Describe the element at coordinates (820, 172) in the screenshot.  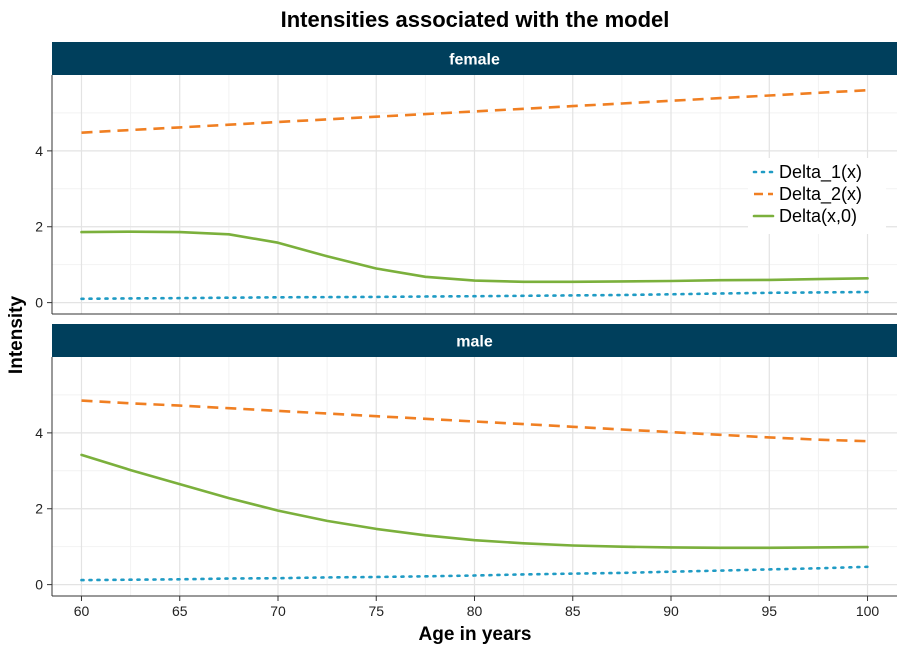
I see `legend-label: Delta_1(x)` at that location.